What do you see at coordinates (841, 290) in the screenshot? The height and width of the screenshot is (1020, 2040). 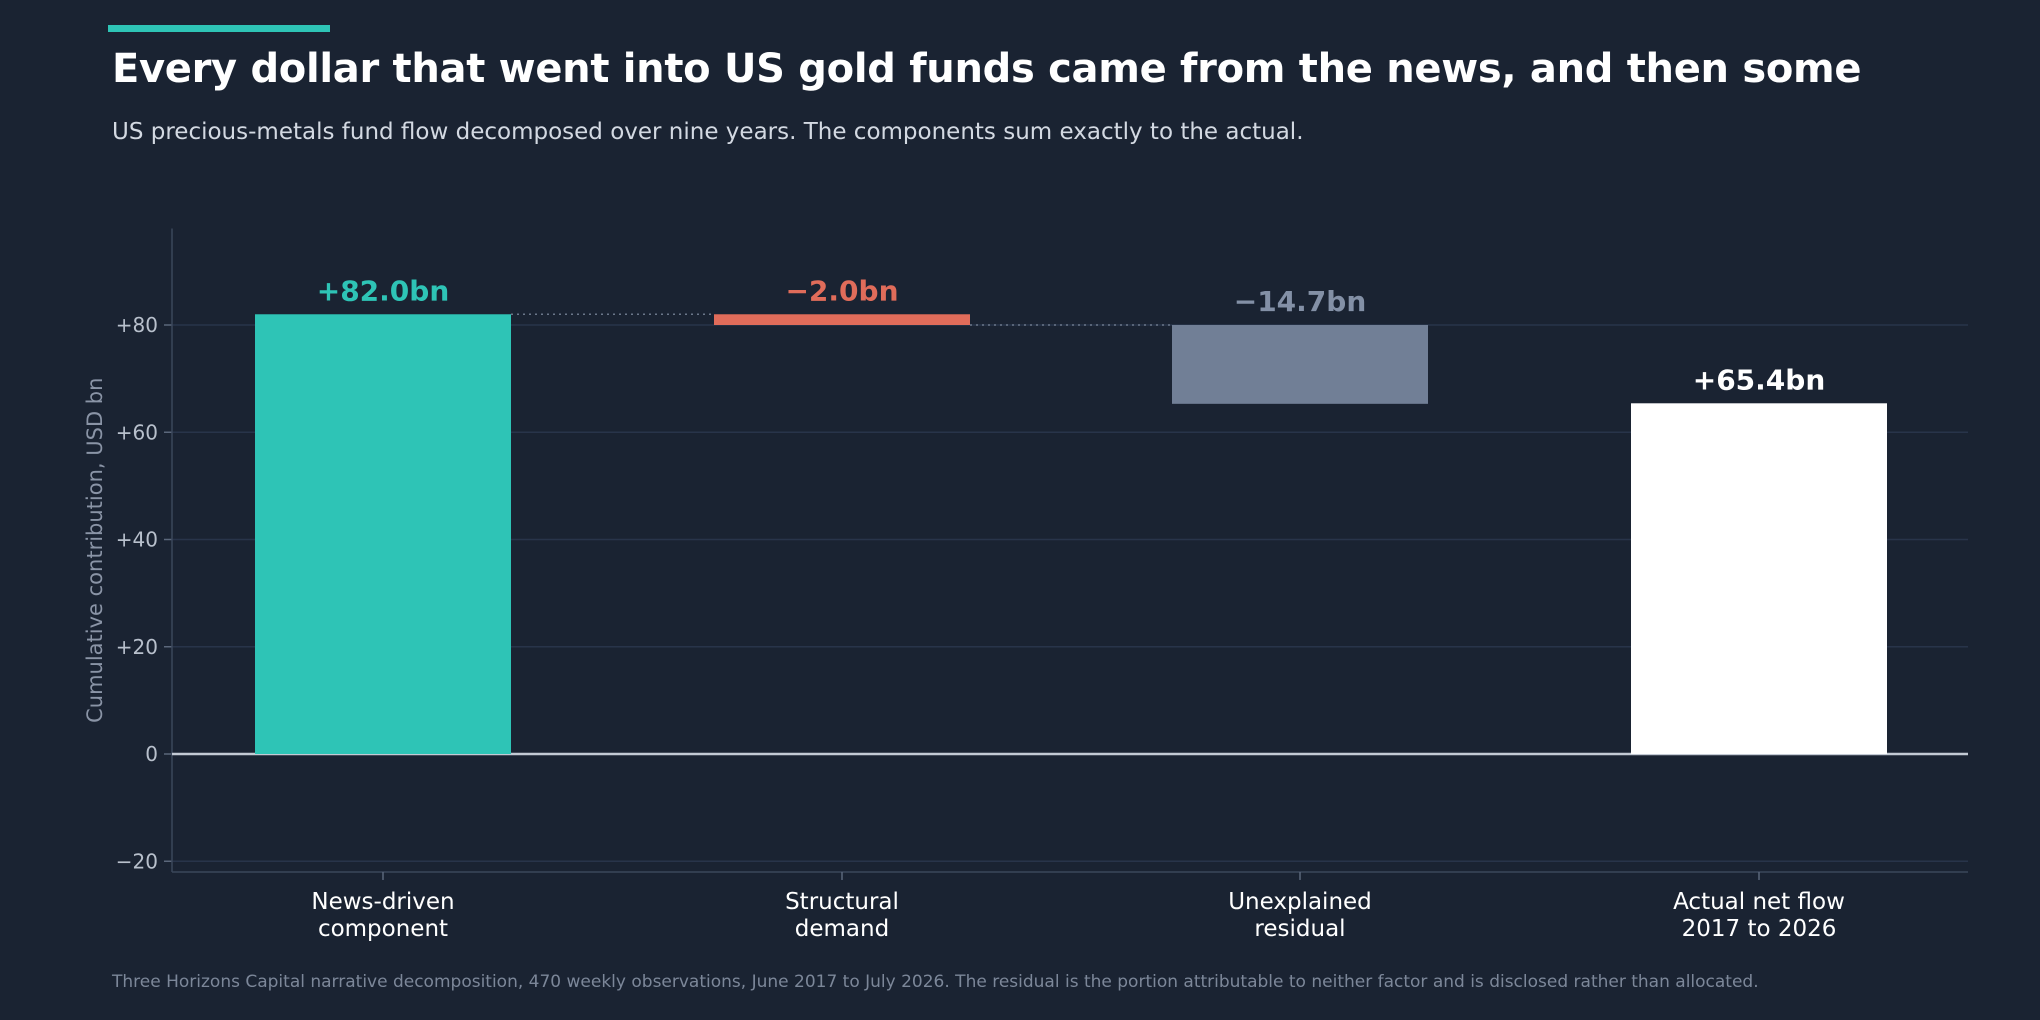 I see `value-label: −2.0bn` at bounding box center [841, 290].